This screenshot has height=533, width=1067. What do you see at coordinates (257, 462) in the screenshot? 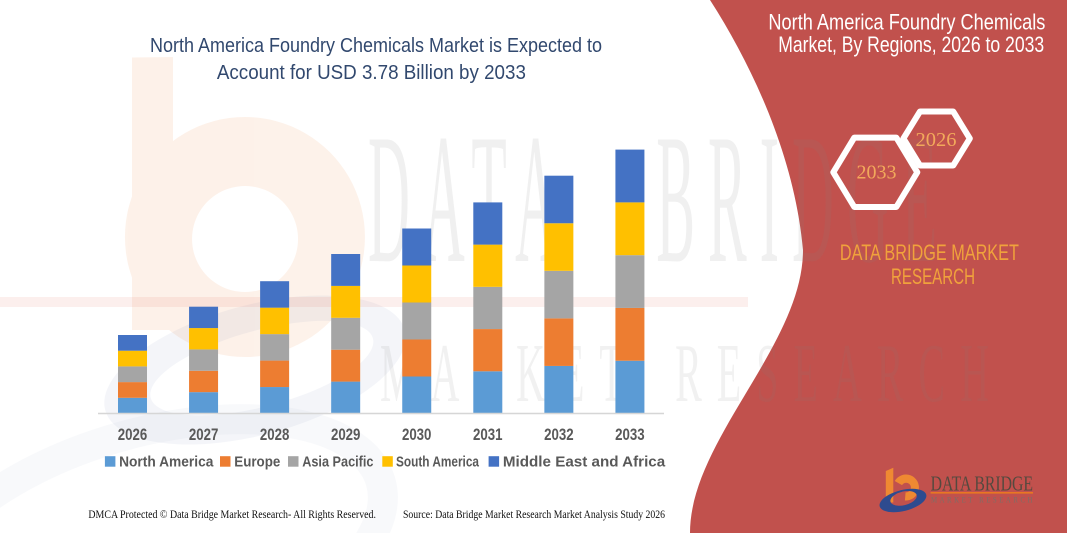
I see `svg-text: Europe` at bounding box center [257, 462].